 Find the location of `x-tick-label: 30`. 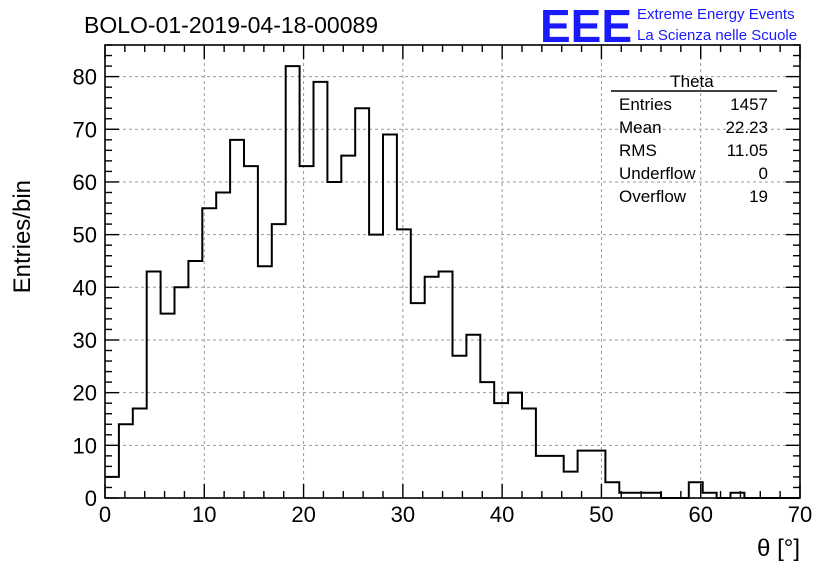

x-tick-label: 30 is located at coordinates (403, 514).